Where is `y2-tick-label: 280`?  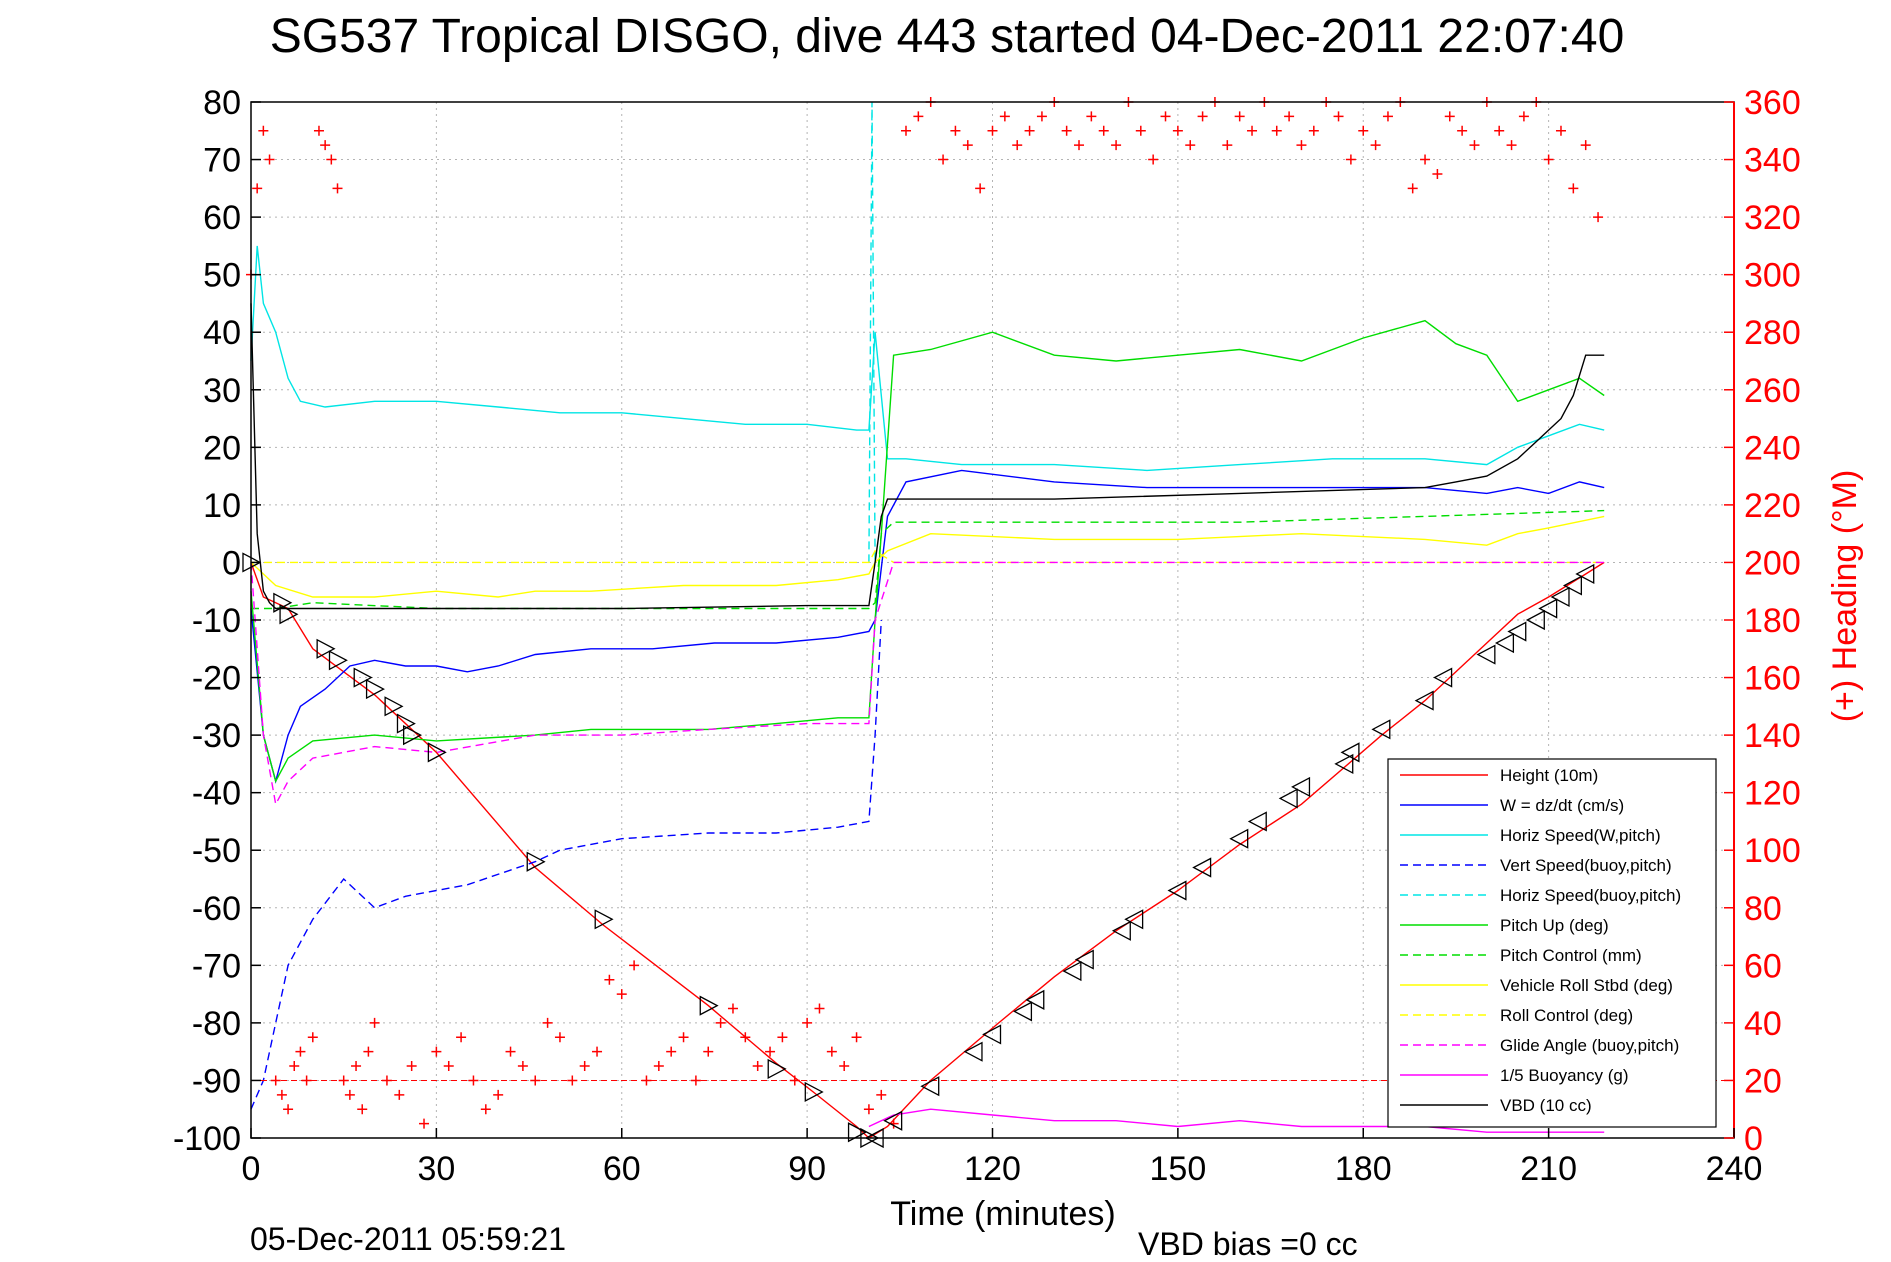
y2-tick-label: 280 is located at coordinates (1772, 333).